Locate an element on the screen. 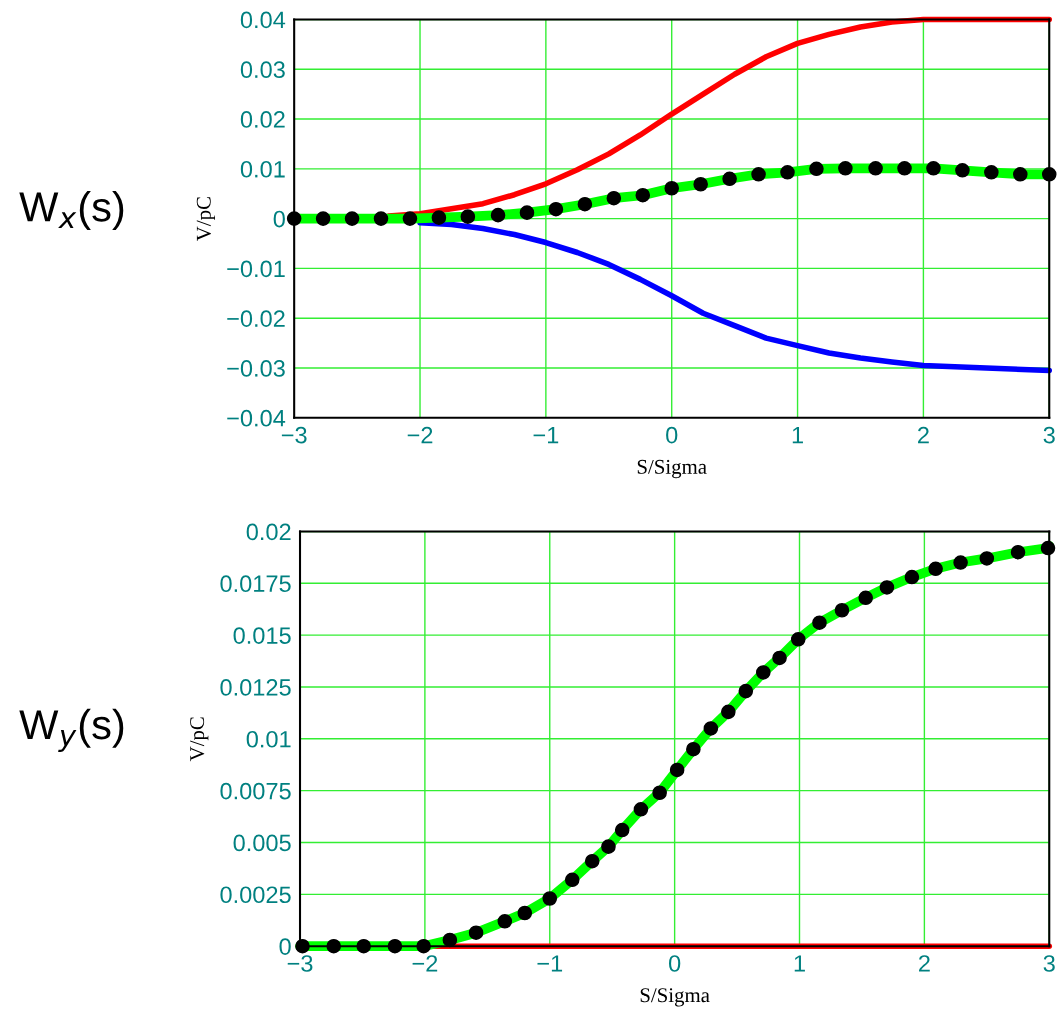  y-tick-label: 0.0075 is located at coordinates (255, 791).